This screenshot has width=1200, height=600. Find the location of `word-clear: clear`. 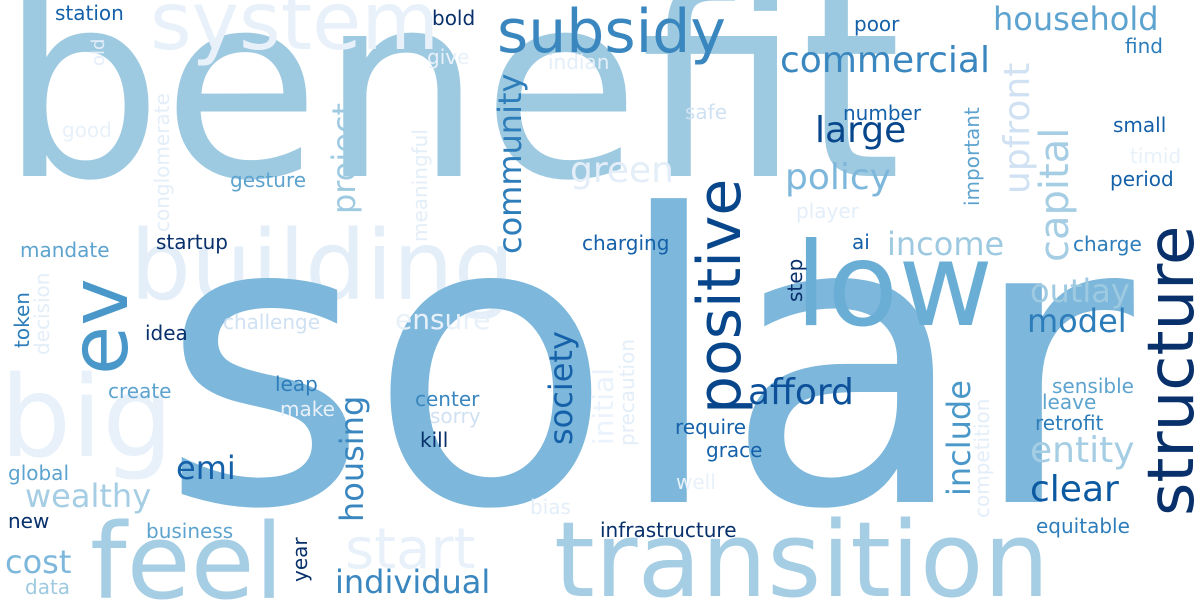

word-clear: clear is located at coordinates (1074, 489).